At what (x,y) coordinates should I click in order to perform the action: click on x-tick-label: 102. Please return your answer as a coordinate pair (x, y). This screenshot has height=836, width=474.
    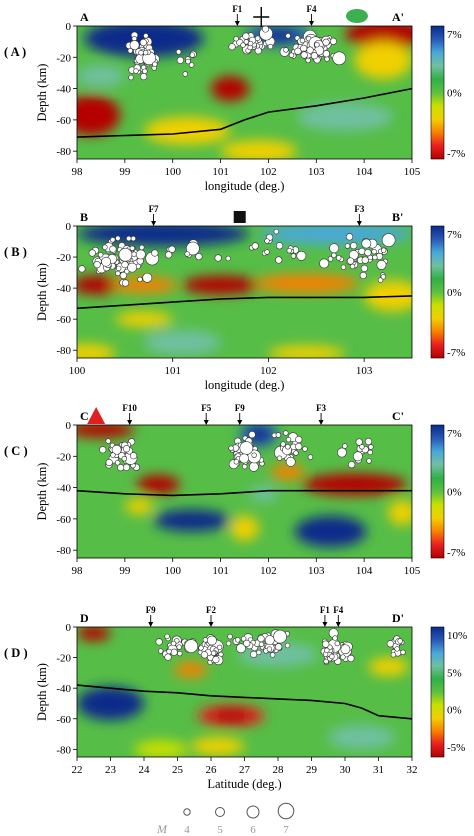
    Looking at the image, I should click on (268, 571).